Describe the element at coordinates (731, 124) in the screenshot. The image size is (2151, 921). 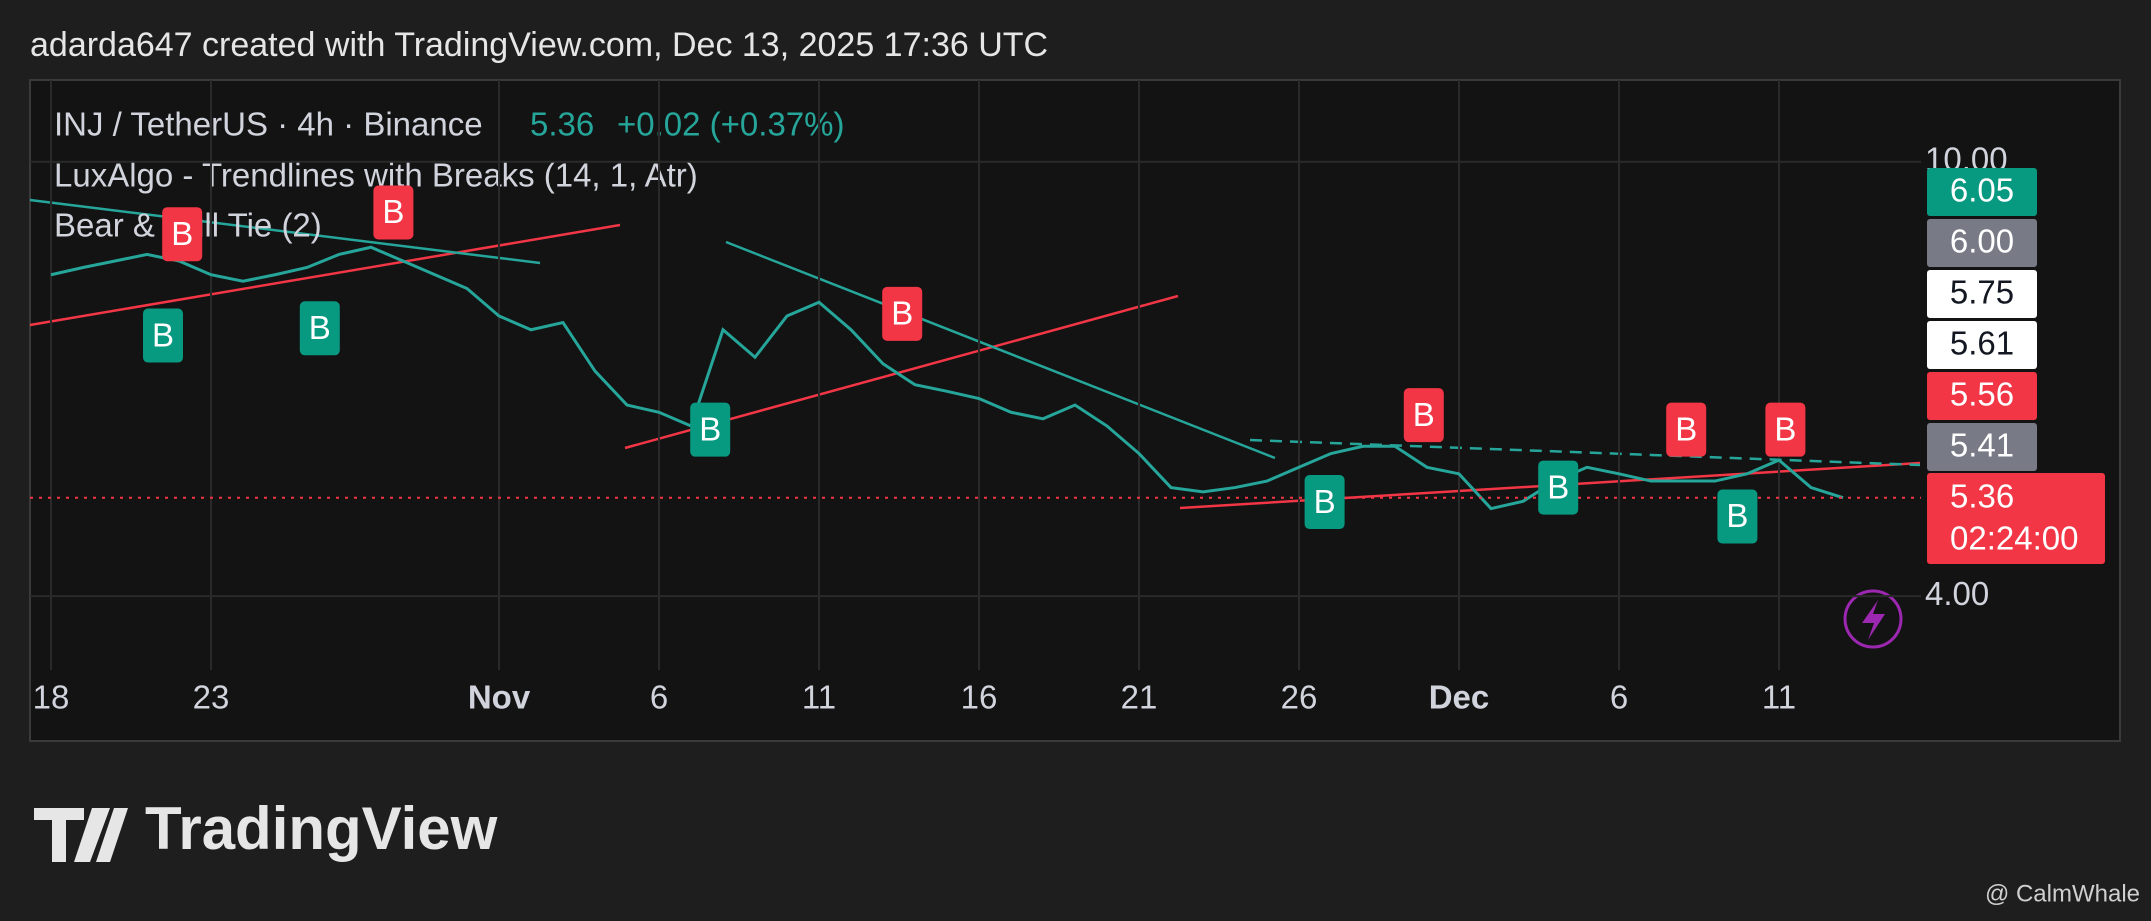
I see `change: +0.02 (+0.37%)` at that location.